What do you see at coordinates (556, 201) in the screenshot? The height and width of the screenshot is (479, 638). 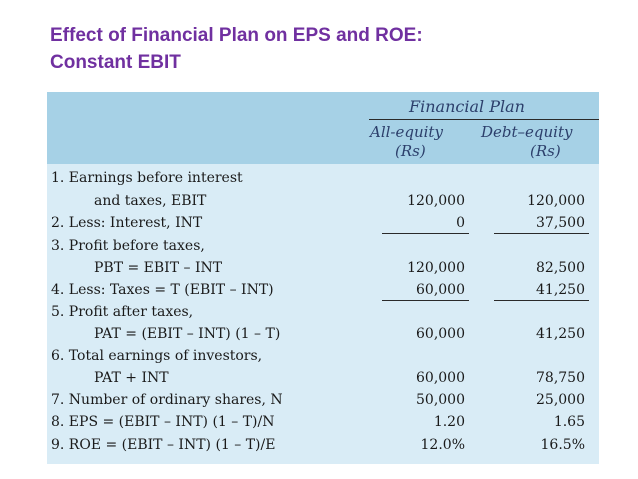 I see `cell-debt-equity: 120,000` at bounding box center [556, 201].